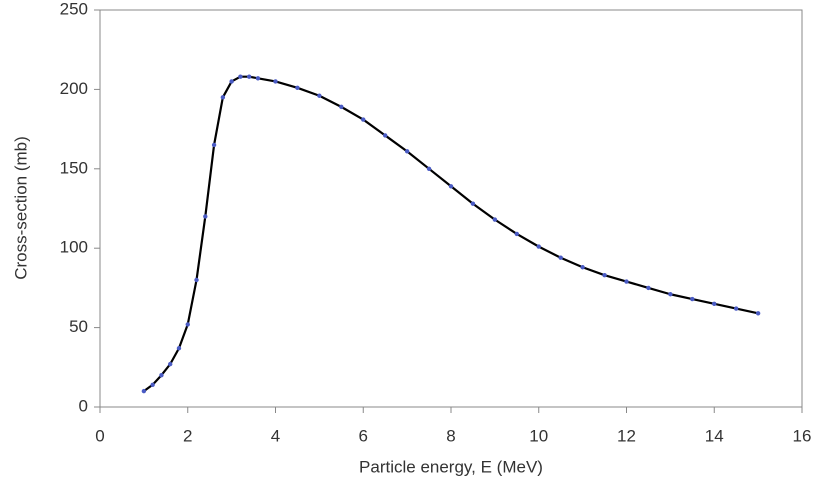  What do you see at coordinates (83, 405) in the screenshot?
I see `y-tick-label: 0` at bounding box center [83, 405].